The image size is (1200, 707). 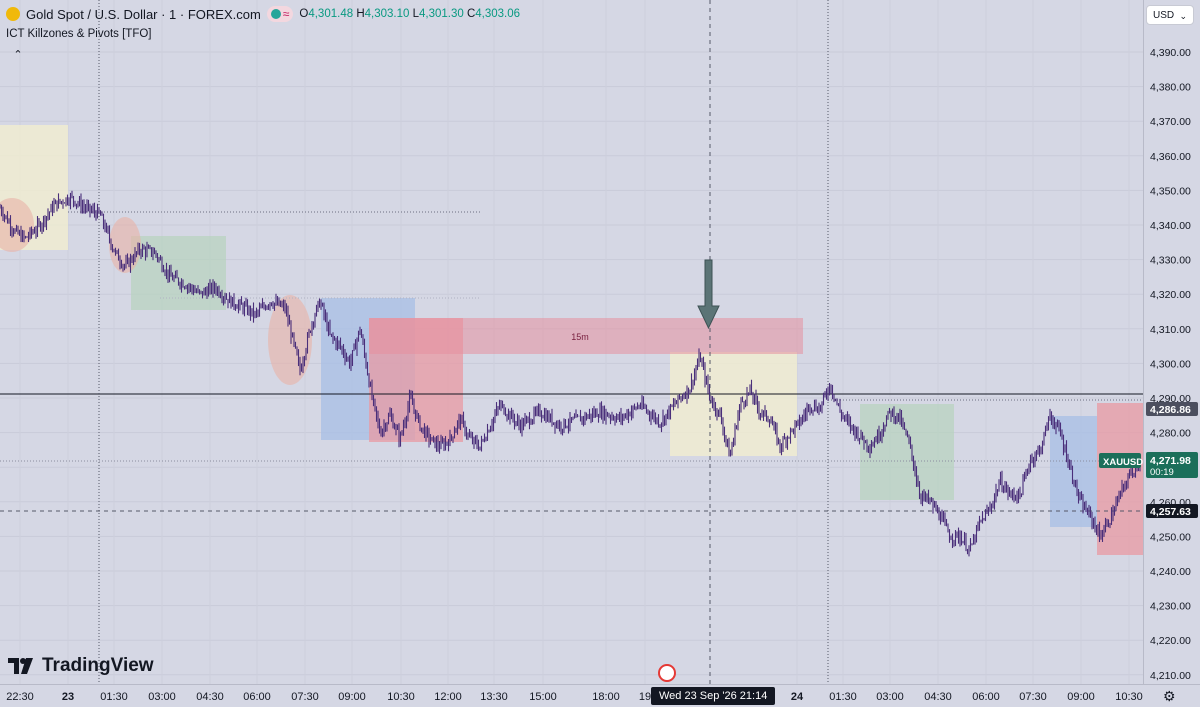 I want to click on y-tick-label: 4,380.00, so click(x=1170, y=88).